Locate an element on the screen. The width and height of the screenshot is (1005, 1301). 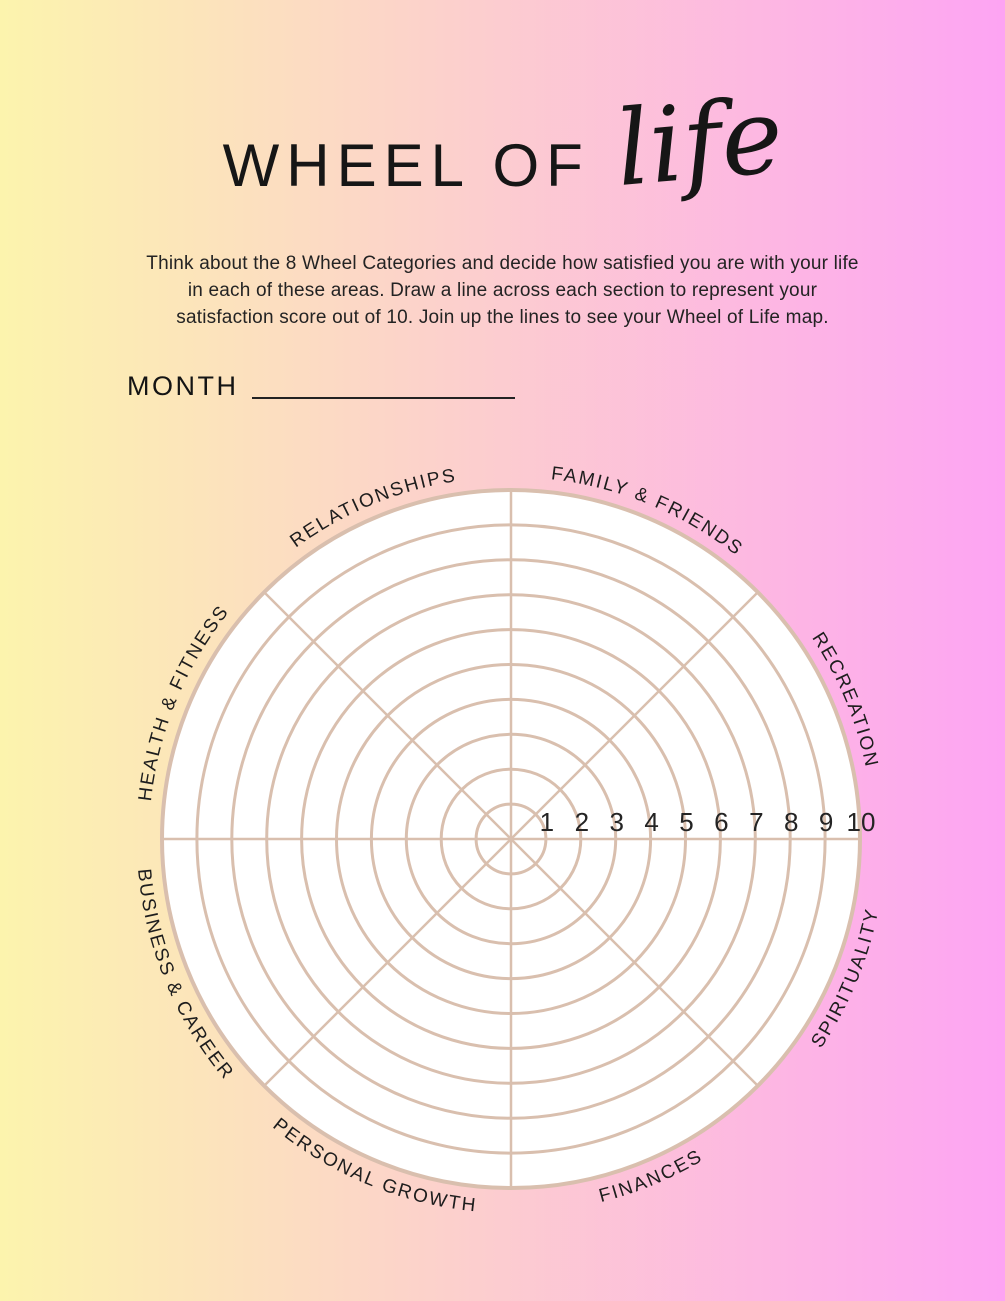
scale-tick-label: 10 is located at coordinates (861, 822).